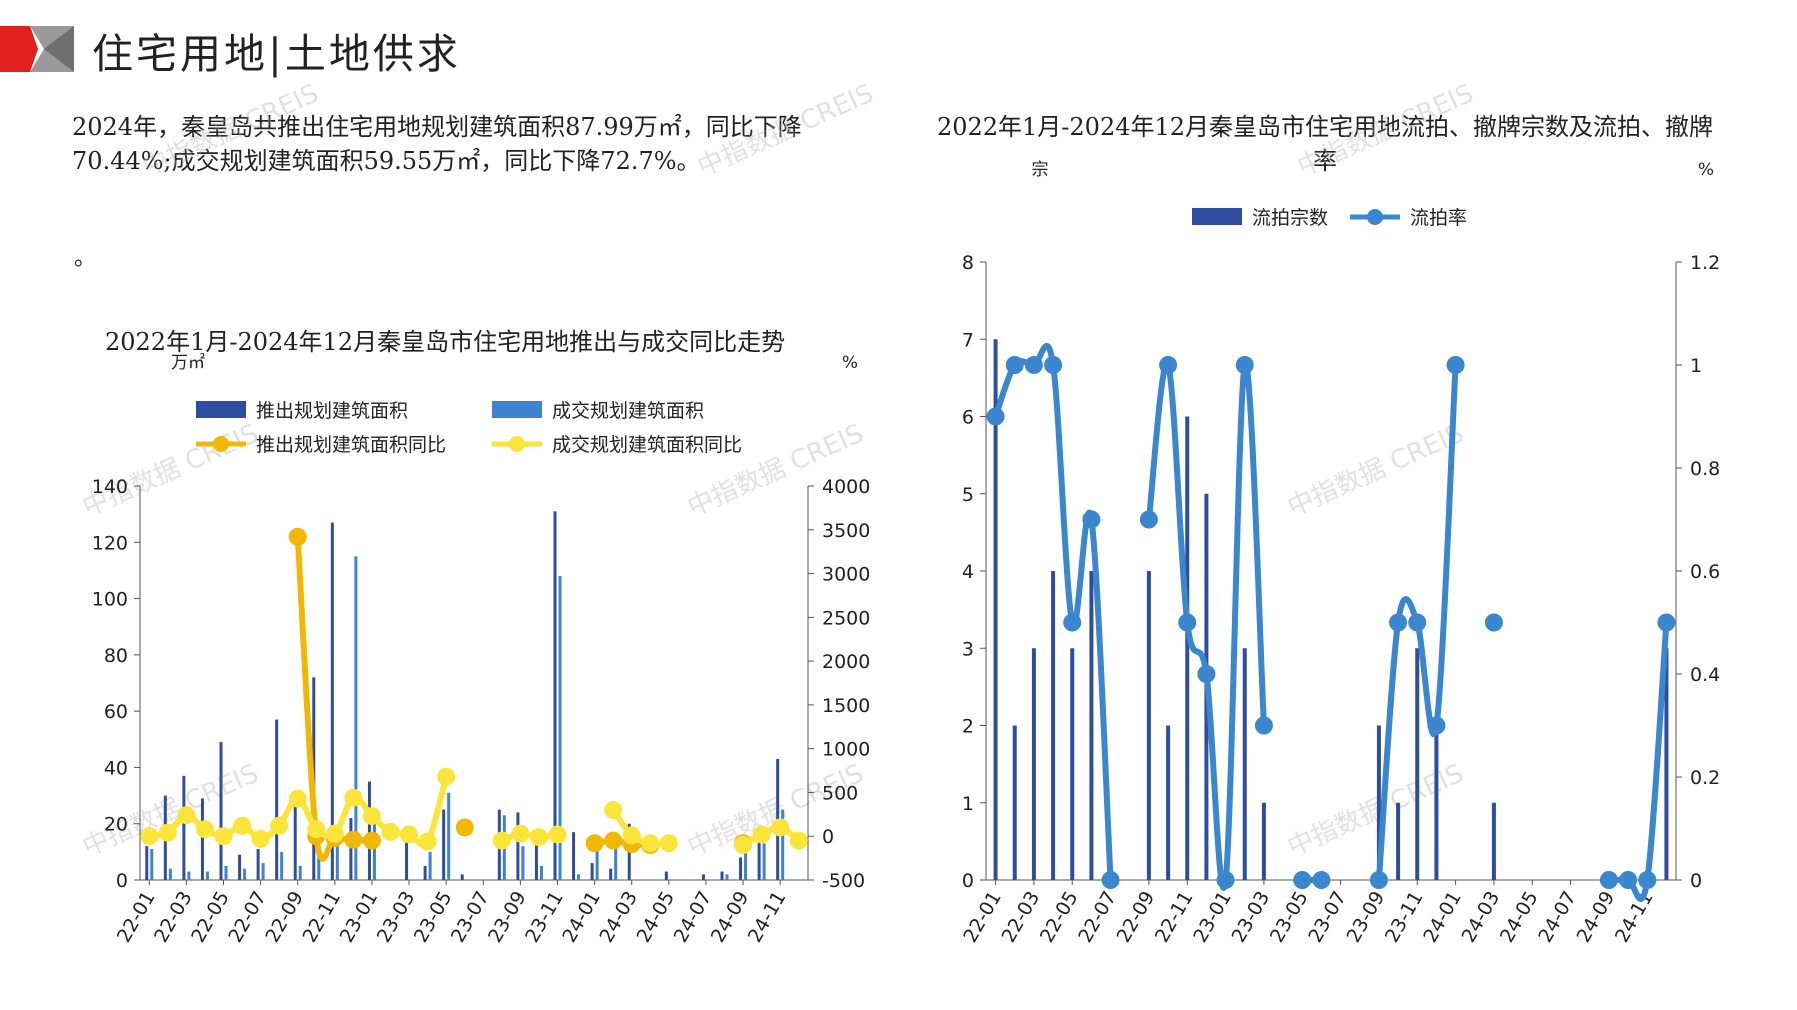 This screenshot has width=1797, height=1010. What do you see at coordinates (1438, 218) in the screenshot?
I see `legend-label: 流拍率` at bounding box center [1438, 218].